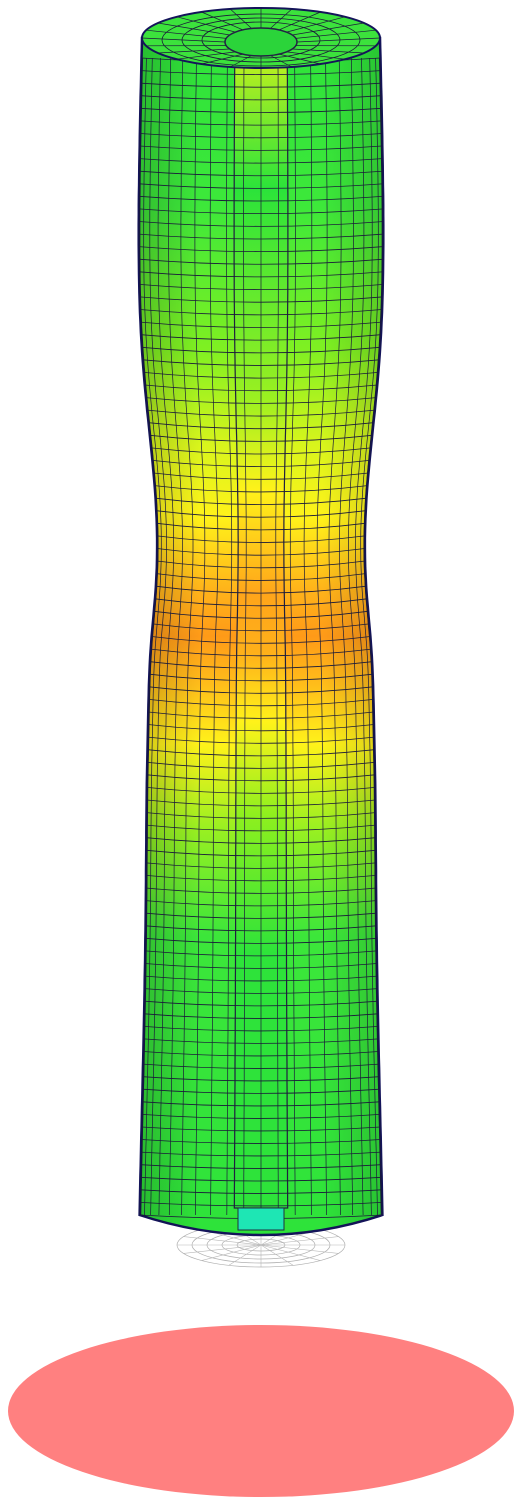 The width and height of the screenshot is (519, 1500). What do you see at coordinates (261, 1219) in the screenshot?
I see `bottom-cyan-band` at bounding box center [261, 1219].